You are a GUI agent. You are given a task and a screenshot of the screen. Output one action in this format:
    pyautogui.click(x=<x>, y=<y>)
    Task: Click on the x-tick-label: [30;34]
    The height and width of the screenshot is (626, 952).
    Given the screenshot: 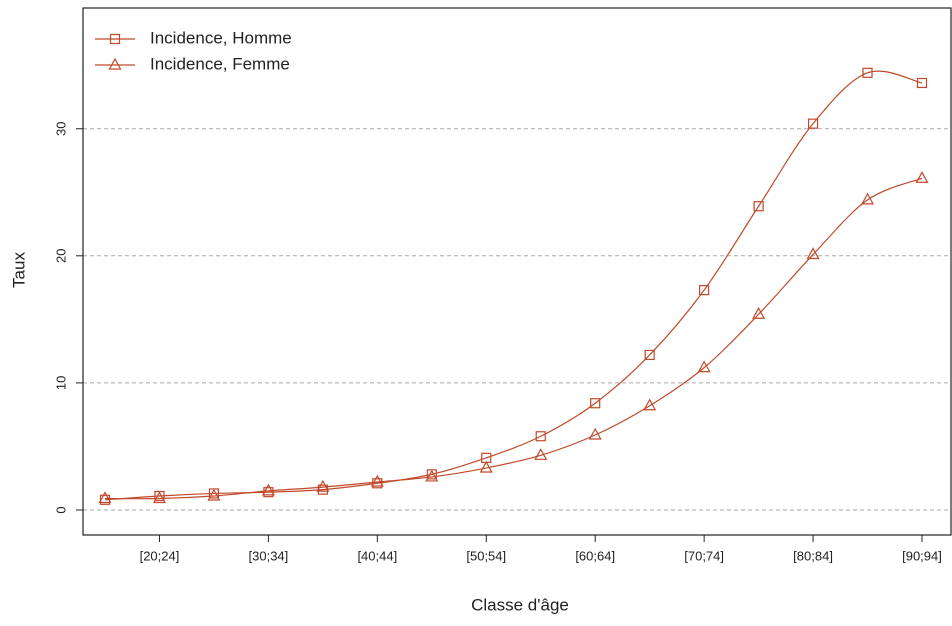 What is the action you would take?
    pyautogui.click(x=269, y=555)
    